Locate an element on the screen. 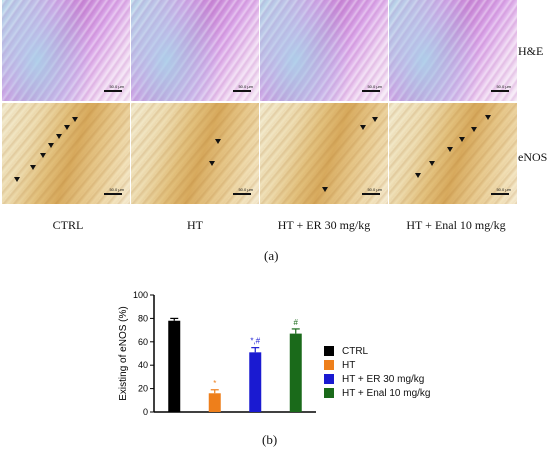 The image size is (550, 454). legend-item-ctrl: CTRL is located at coordinates (377, 351).